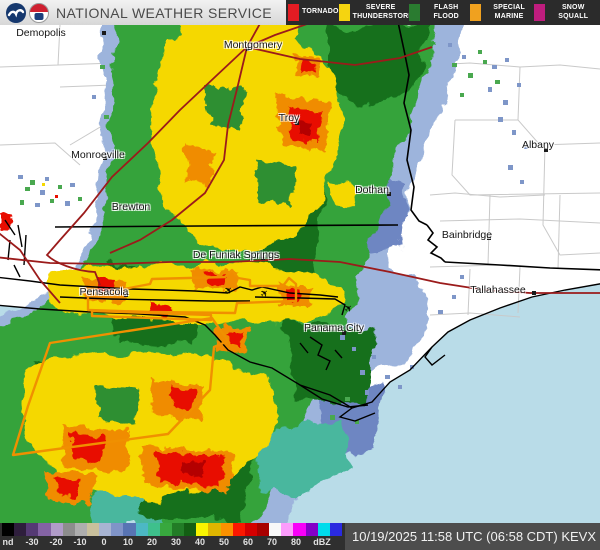 This screenshot has height=550, width=600. What do you see at coordinates (248, 542) in the screenshot?
I see `colorbar-tick-label: 60` at bounding box center [248, 542].